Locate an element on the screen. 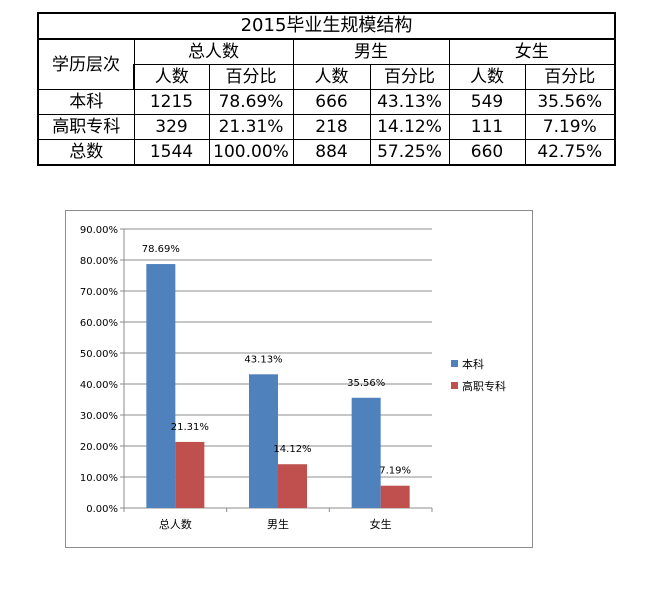 The image size is (652, 602). y-tick-label: 80.00% is located at coordinates (99, 261).